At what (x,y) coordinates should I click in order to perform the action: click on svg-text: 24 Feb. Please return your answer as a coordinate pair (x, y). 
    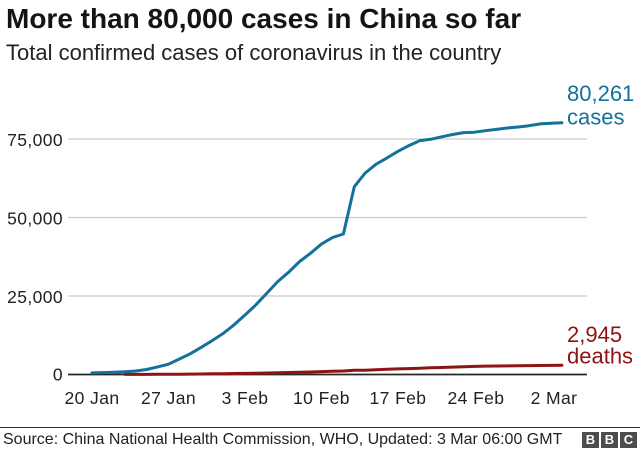
    Looking at the image, I should click on (476, 398).